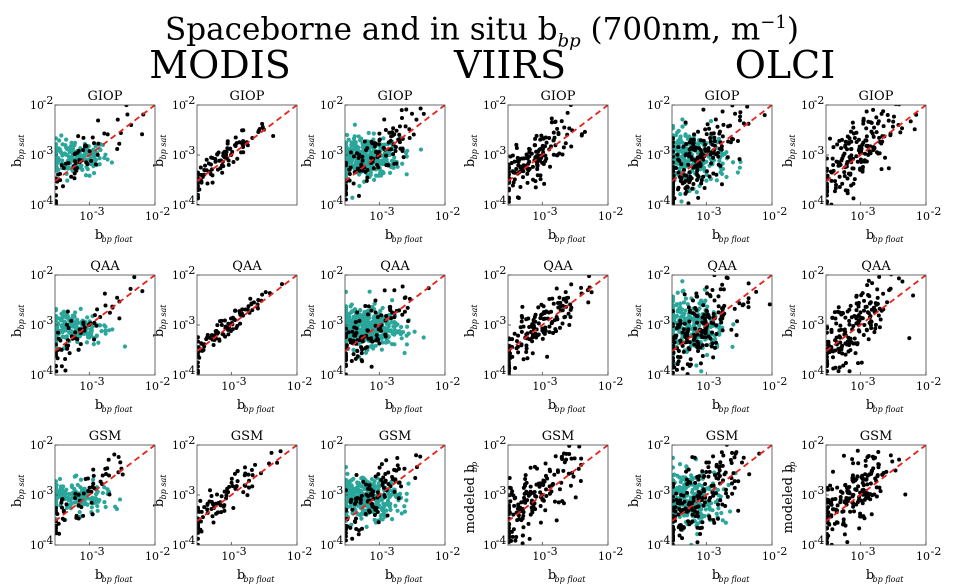 The width and height of the screenshot is (964, 588). Describe the element at coordinates (48, 320) in the screenshot. I see `y-tick-exponent: -3` at that location.